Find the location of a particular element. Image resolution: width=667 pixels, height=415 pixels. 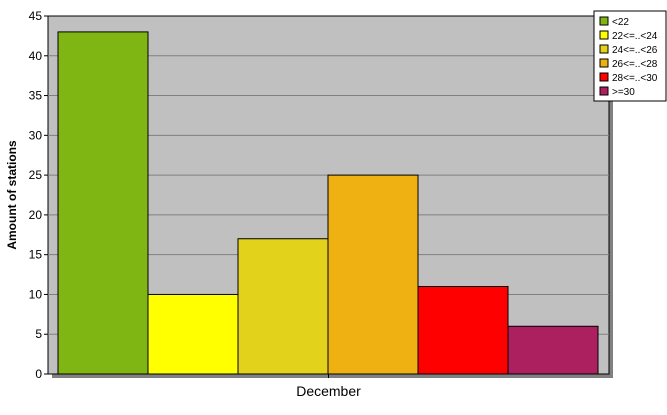

x-axis: December is located at coordinates (328, 386).